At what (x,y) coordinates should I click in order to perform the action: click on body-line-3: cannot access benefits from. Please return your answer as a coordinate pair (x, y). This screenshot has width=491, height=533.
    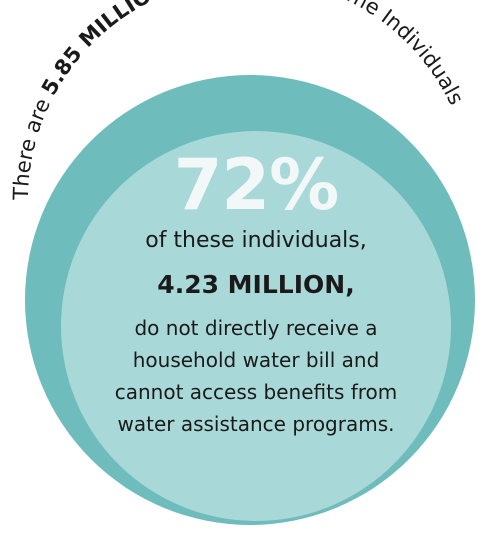
    Looking at the image, I should click on (256, 392).